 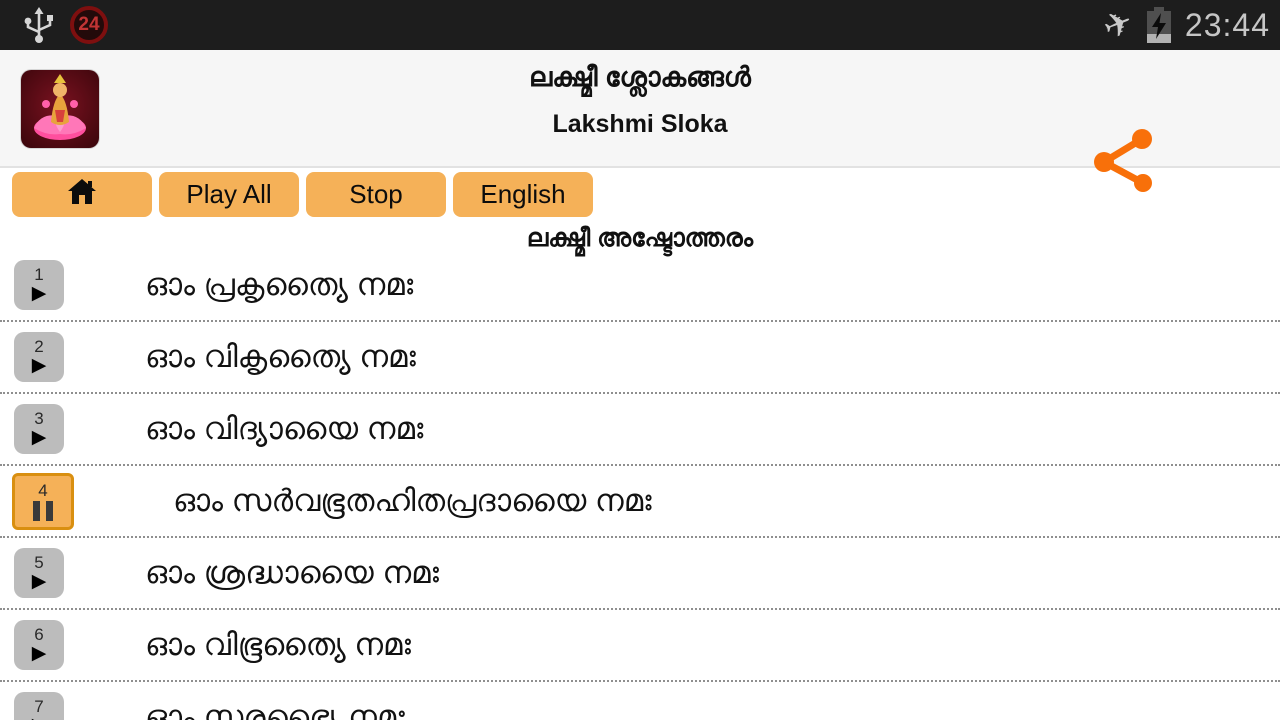 I want to click on item-number: 5, so click(x=39, y=562).